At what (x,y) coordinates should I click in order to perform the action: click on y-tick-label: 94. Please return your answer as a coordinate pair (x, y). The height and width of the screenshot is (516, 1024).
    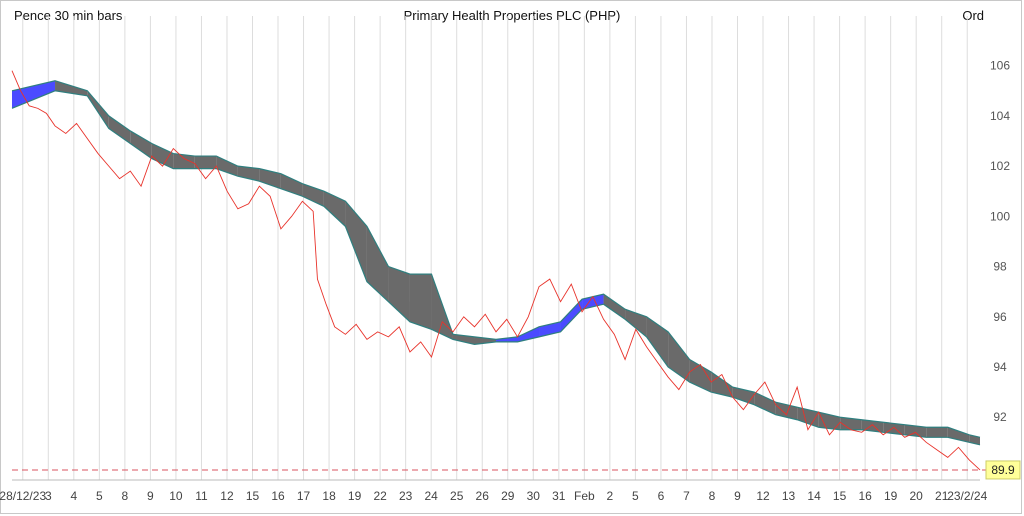
    Looking at the image, I should click on (1000, 367).